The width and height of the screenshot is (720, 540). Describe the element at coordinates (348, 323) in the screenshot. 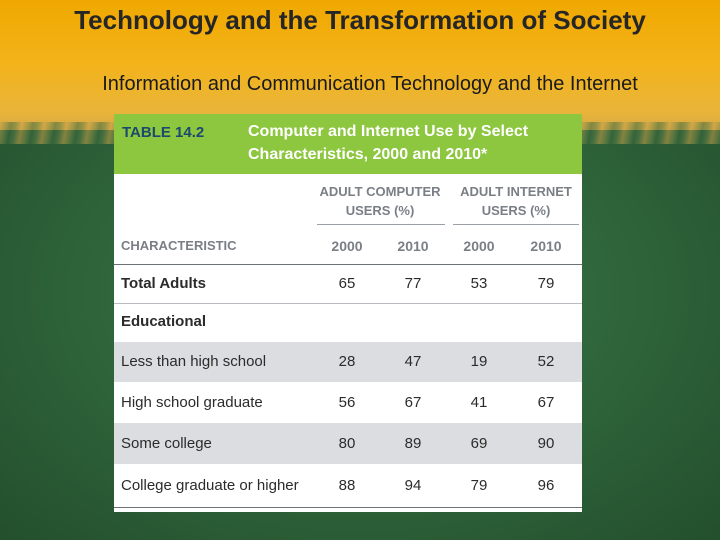

I see `table-row-section: Educational` at that location.